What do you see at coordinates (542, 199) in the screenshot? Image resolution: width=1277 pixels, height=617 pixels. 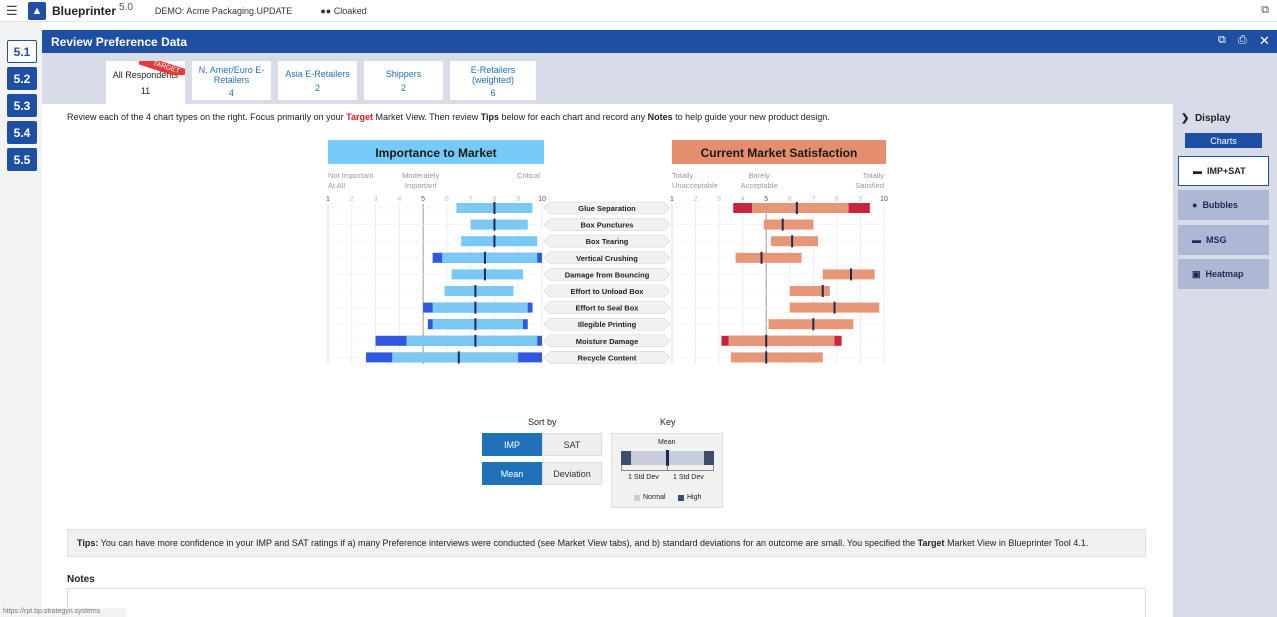 I see `imp-tick-label: 10` at bounding box center [542, 199].